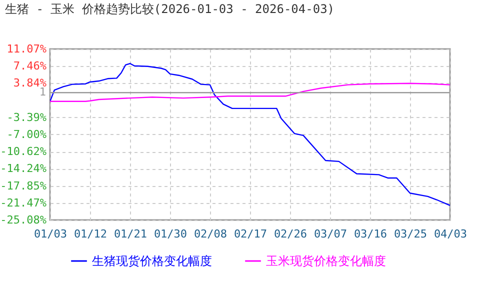  Describe the element at coordinates (23, 151) in the screenshot. I see `y-tick-label: -10.62%` at that location.